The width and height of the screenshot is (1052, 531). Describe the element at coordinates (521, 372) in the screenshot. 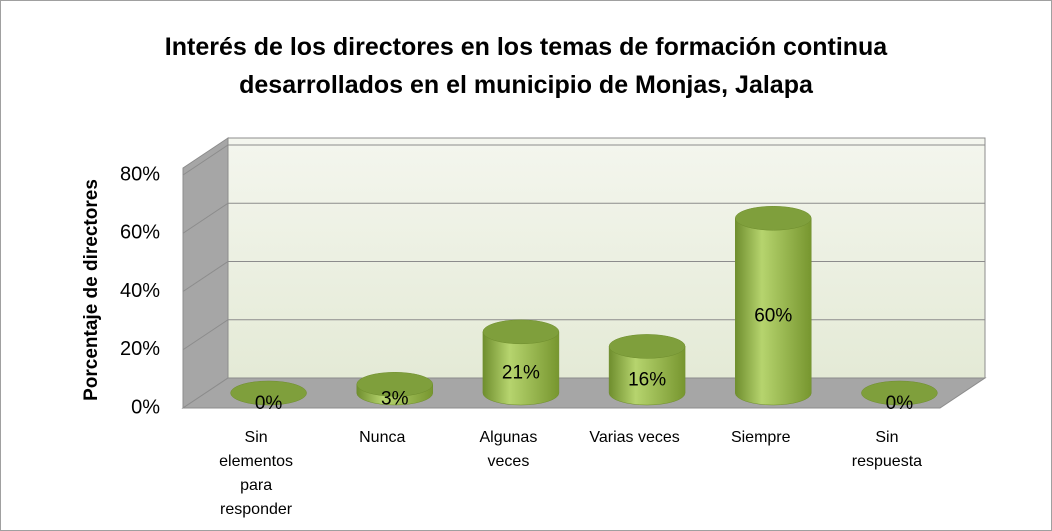

I see `value-label: 21%` at that location.